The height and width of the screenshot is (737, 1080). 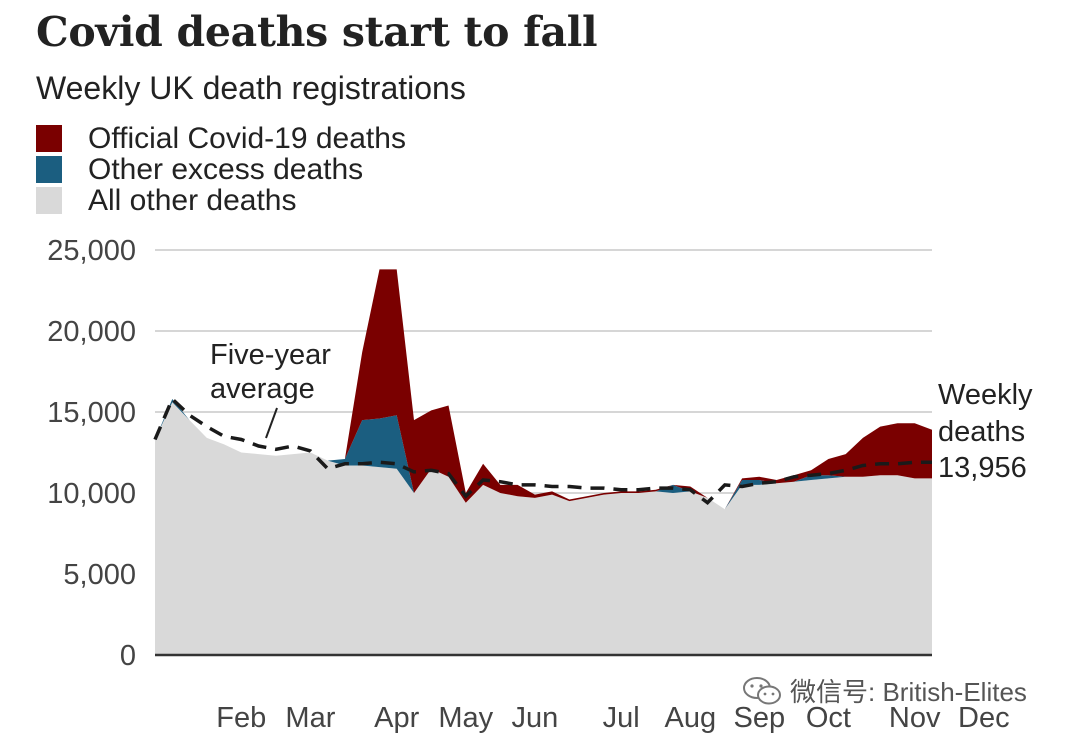 What do you see at coordinates (91, 453) in the screenshot?
I see `y-axis-ticks: 0 5,000 10,000 15,000 20,000 25,000` at bounding box center [91, 453].